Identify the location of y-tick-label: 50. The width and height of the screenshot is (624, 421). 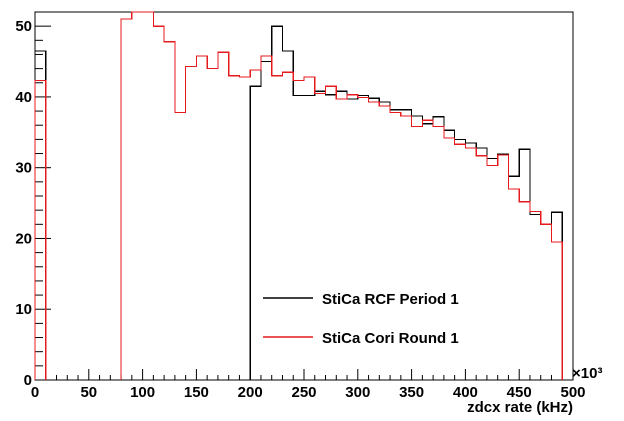
(23, 26).